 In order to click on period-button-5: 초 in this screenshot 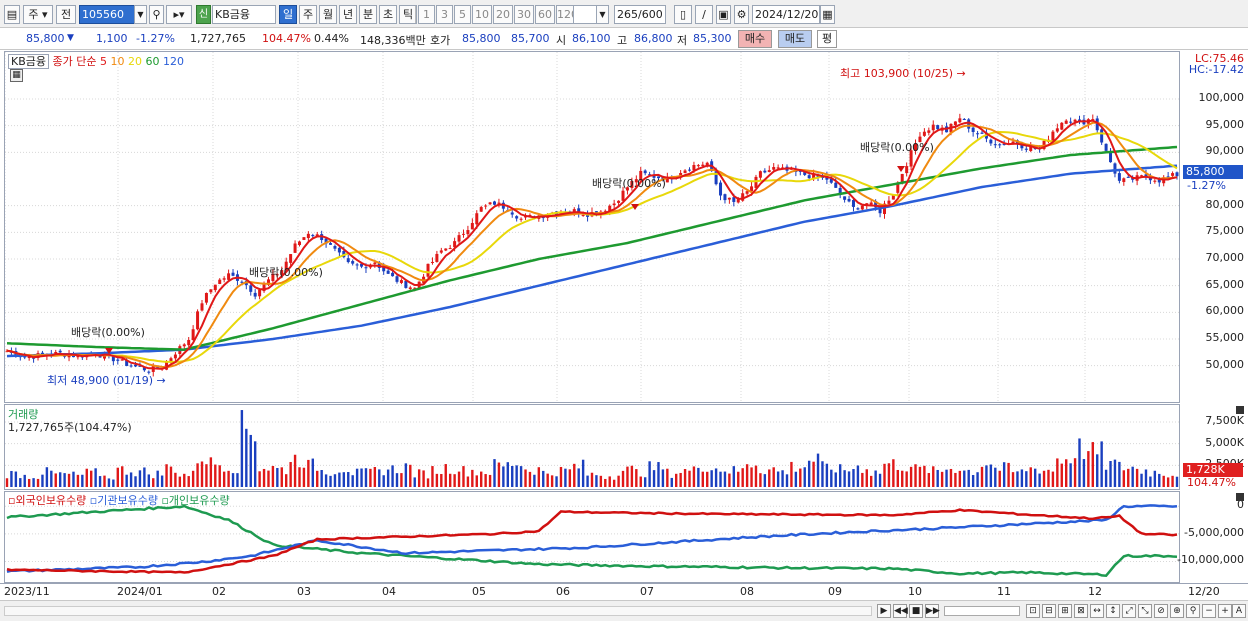, I will do `click(388, 14)`.